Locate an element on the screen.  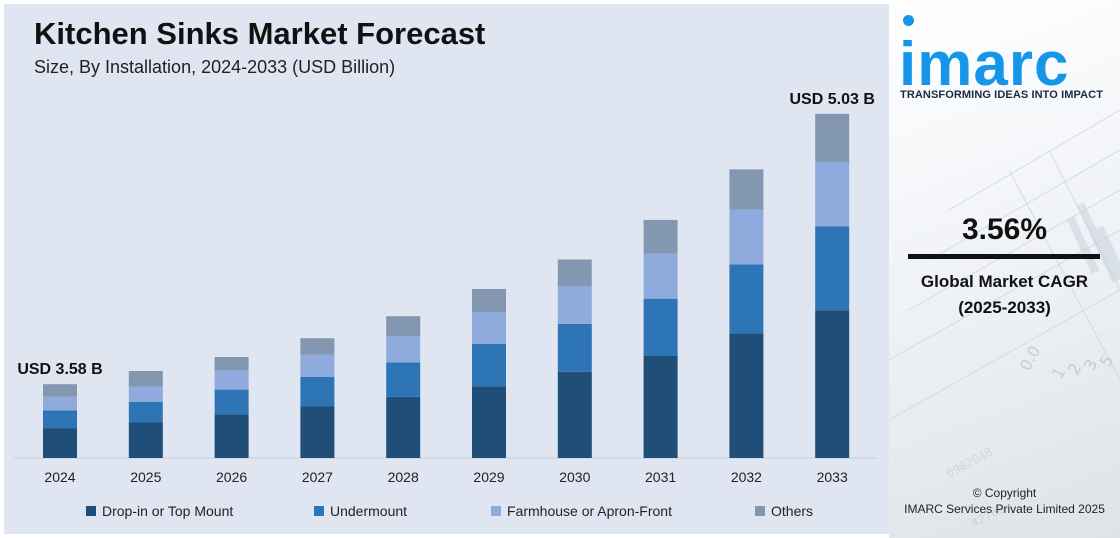
total-value-label: USD 5.03 B is located at coordinates (832, 99).